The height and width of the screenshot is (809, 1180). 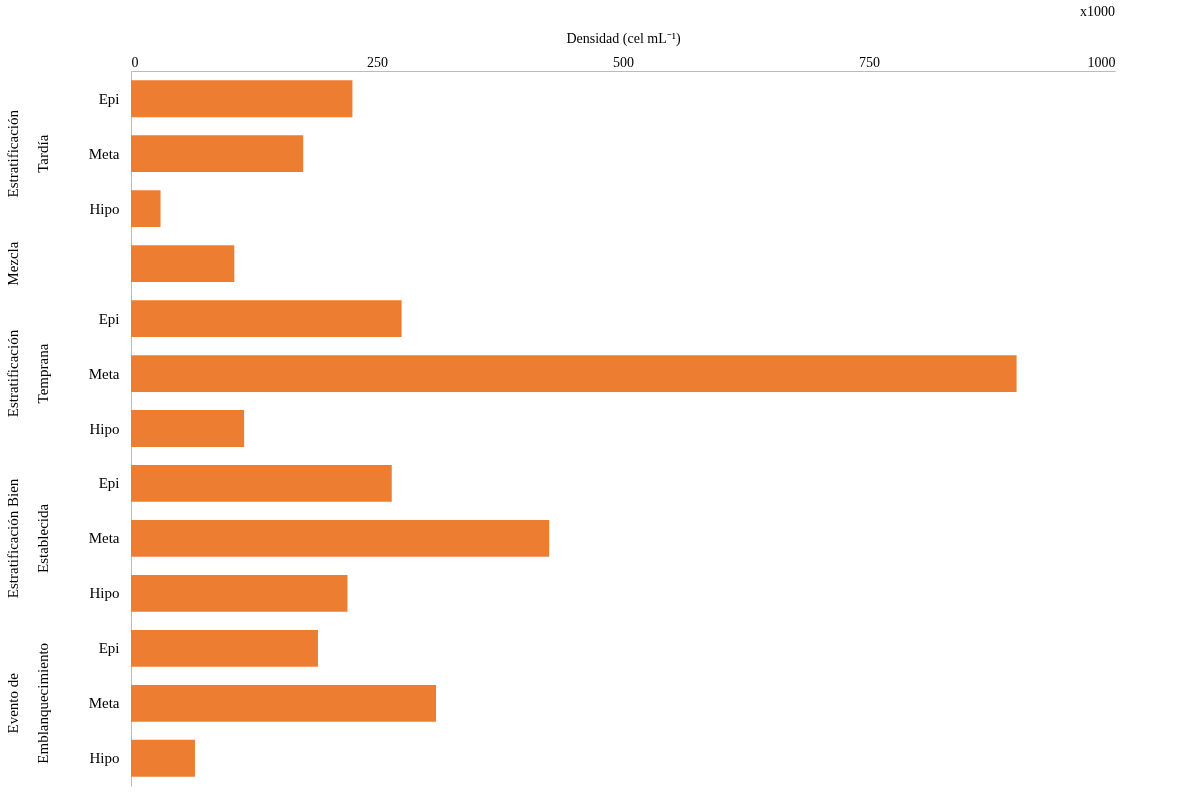 What do you see at coordinates (623, 62) in the screenshot?
I see `x-tick-label: 500` at bounding box center [623, 62].